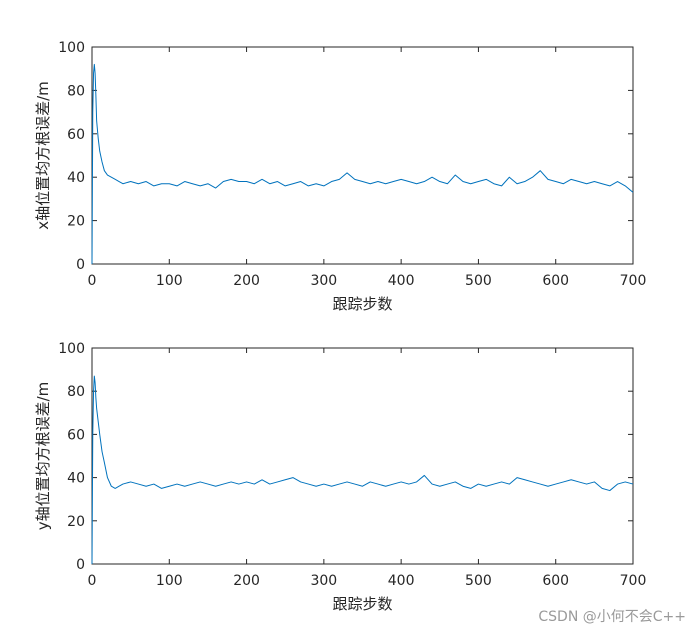  Describe the element at coordinates (612, 617) in the screenshot. I see `watermark-text: CSDN @小何不会C++` at that location.